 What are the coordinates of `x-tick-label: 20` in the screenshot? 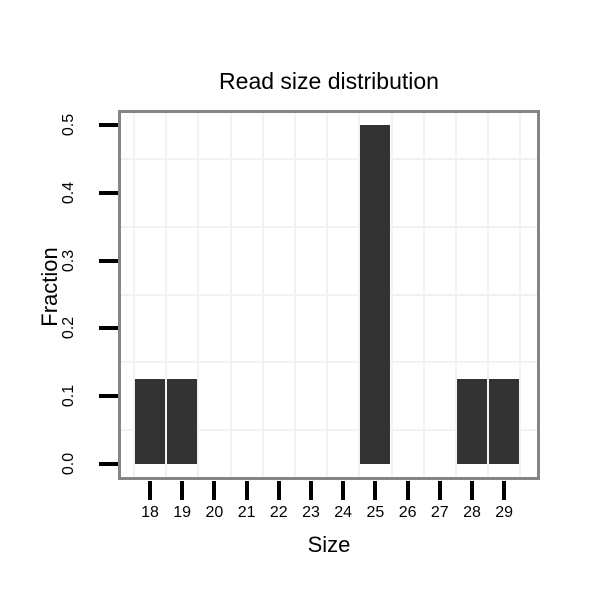 It's located at (214, 512).